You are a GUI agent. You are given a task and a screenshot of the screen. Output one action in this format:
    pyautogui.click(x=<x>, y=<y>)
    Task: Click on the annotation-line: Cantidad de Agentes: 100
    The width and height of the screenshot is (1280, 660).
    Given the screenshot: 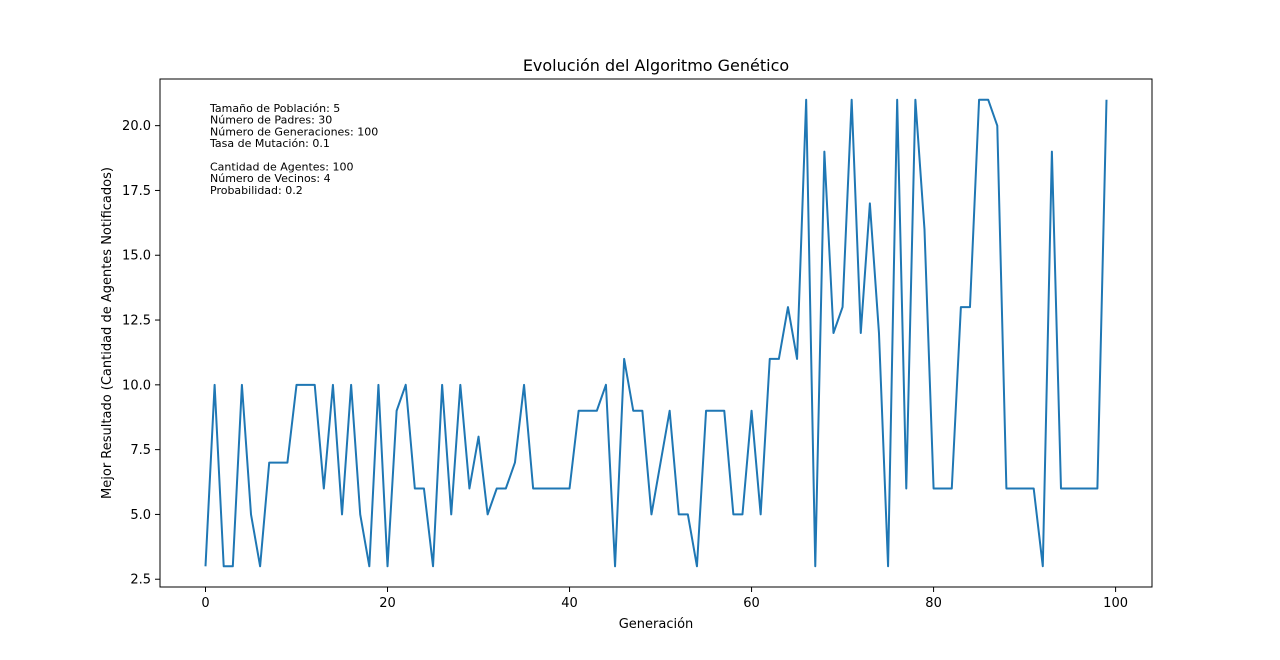 What is the action you would take?
    pyautogui.click(x=281, y=167)
    